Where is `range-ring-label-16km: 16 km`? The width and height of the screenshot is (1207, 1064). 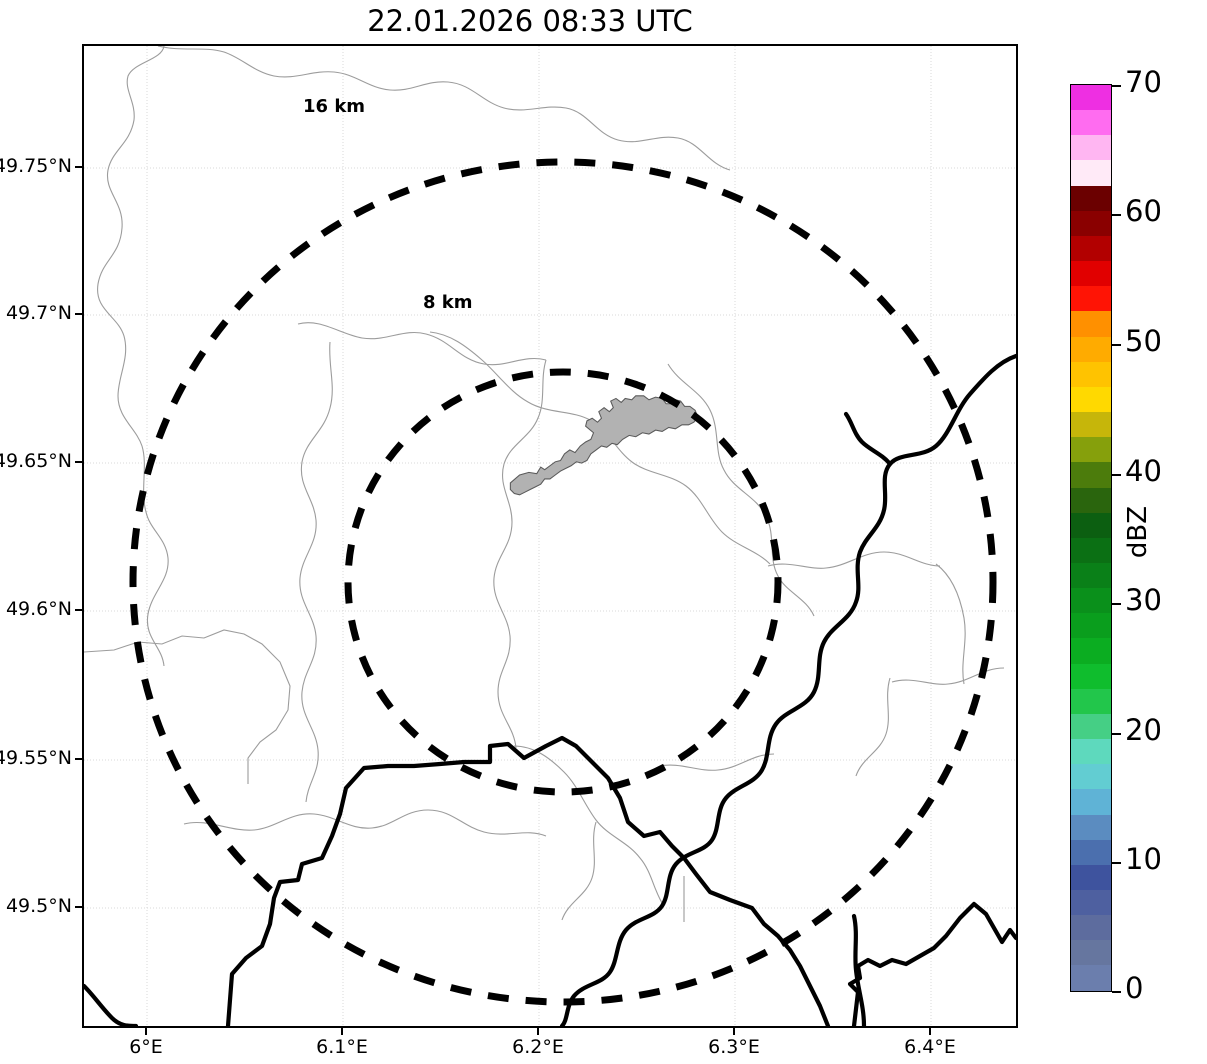 range-ring-label-16km: 16 km is located at coordinates (334, 106).